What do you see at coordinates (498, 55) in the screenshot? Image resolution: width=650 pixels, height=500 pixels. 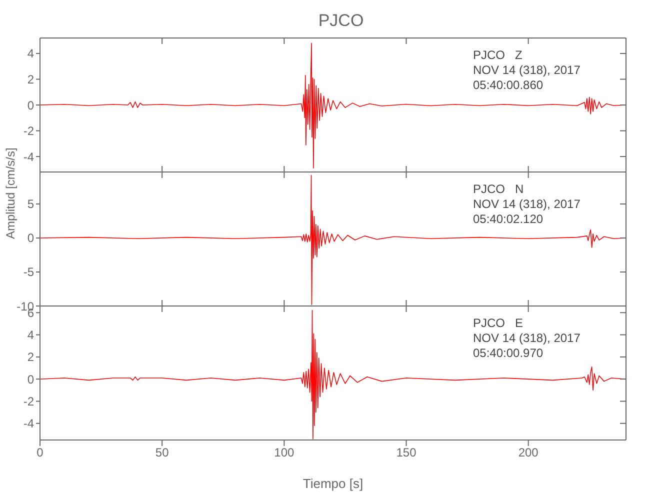 I see `annotation: PJCO Z` at bounding box center [498, 55].